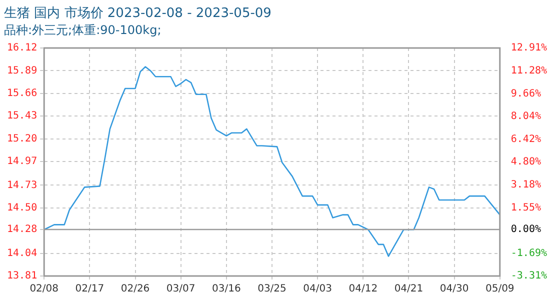 Image resolution: width=560 pixels, height=300 pixels. What do you see at coordinates (44, 289) in the screenshot?
I see `x-tick-label: 02/08` at bounding box center [44, 289].